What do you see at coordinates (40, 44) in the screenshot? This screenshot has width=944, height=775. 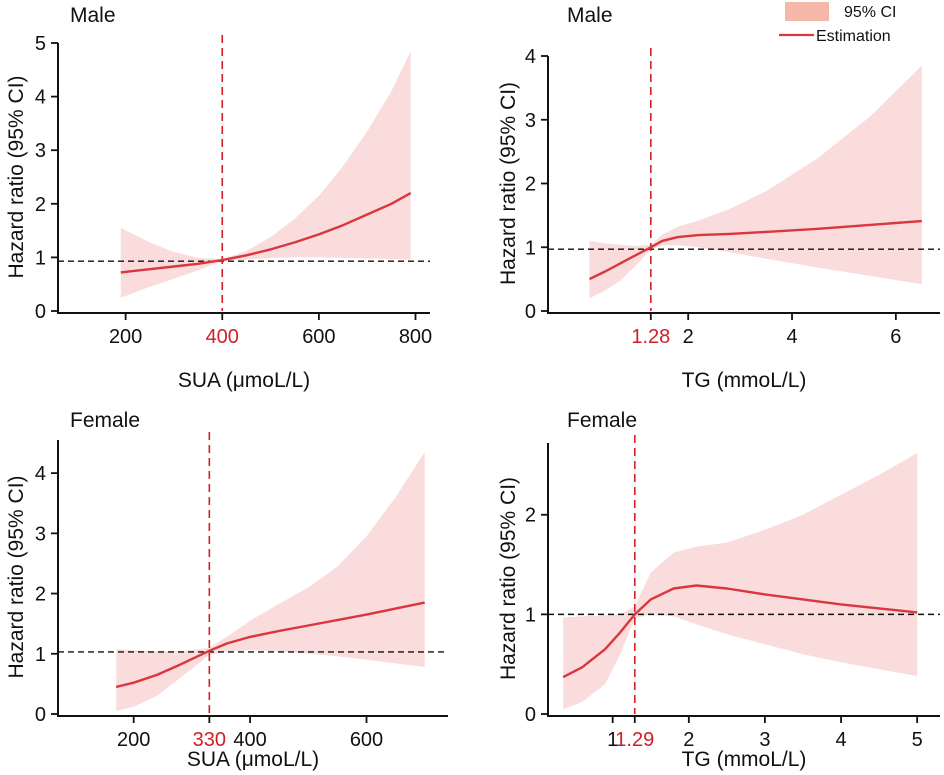 I see `y-tick-label: 5` at bounding box center [40, 44].